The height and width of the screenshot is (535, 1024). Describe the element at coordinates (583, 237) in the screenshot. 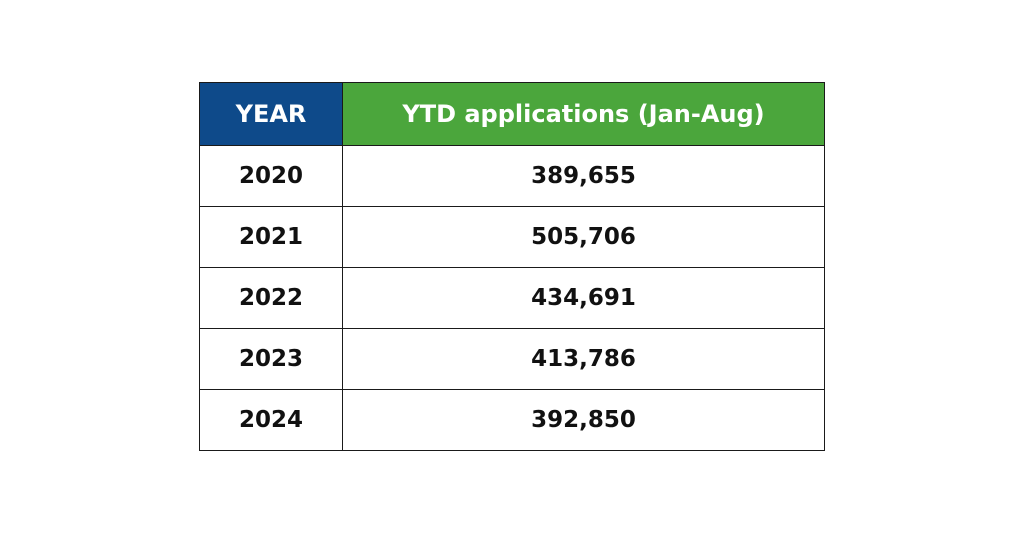

I see `applications-cell: 505,706` at that location.